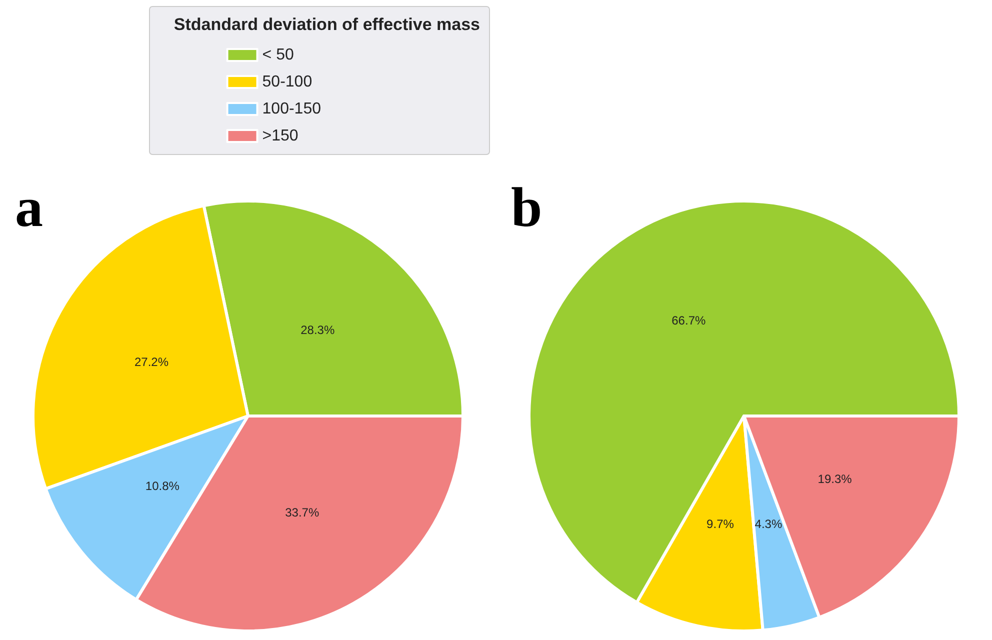 This screenshot has height=640, width=992. What do you see at coordinates (287, 82) in the screenshot?
I see `legend-label: 50-100` at bounding box center [287, 82].